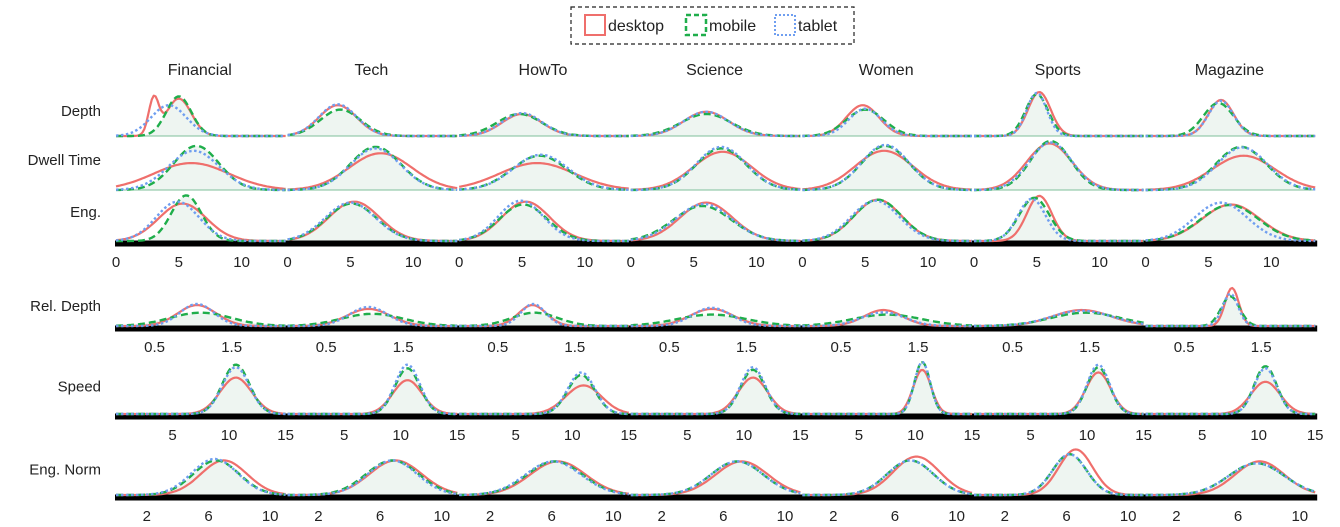 The width and height of the screenshot is (1340, 527). What do you see at coordinates (887, 392) in the screenshot?
I see `density-line-desktop-speed-women` at bounding box center [887, 392].